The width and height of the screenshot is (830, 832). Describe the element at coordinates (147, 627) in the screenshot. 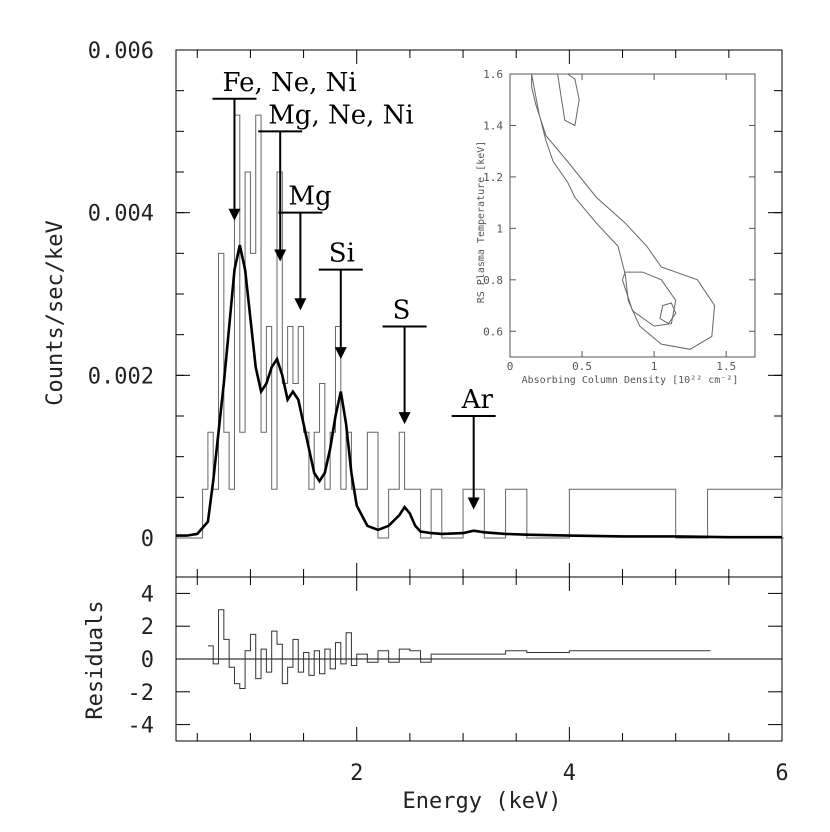

I see `res-y-tick-label: 2` at that location.